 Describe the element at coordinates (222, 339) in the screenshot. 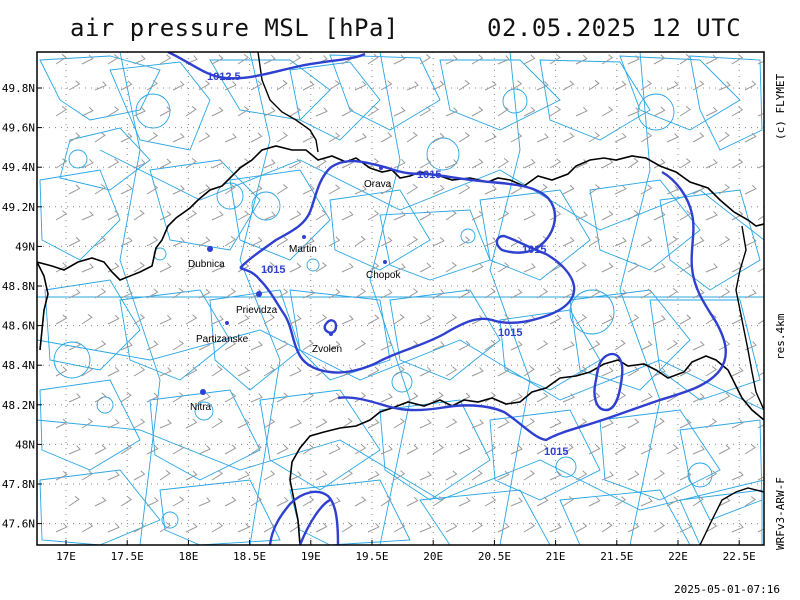

I see `city-label-partizanske: Partizanske` at that location.